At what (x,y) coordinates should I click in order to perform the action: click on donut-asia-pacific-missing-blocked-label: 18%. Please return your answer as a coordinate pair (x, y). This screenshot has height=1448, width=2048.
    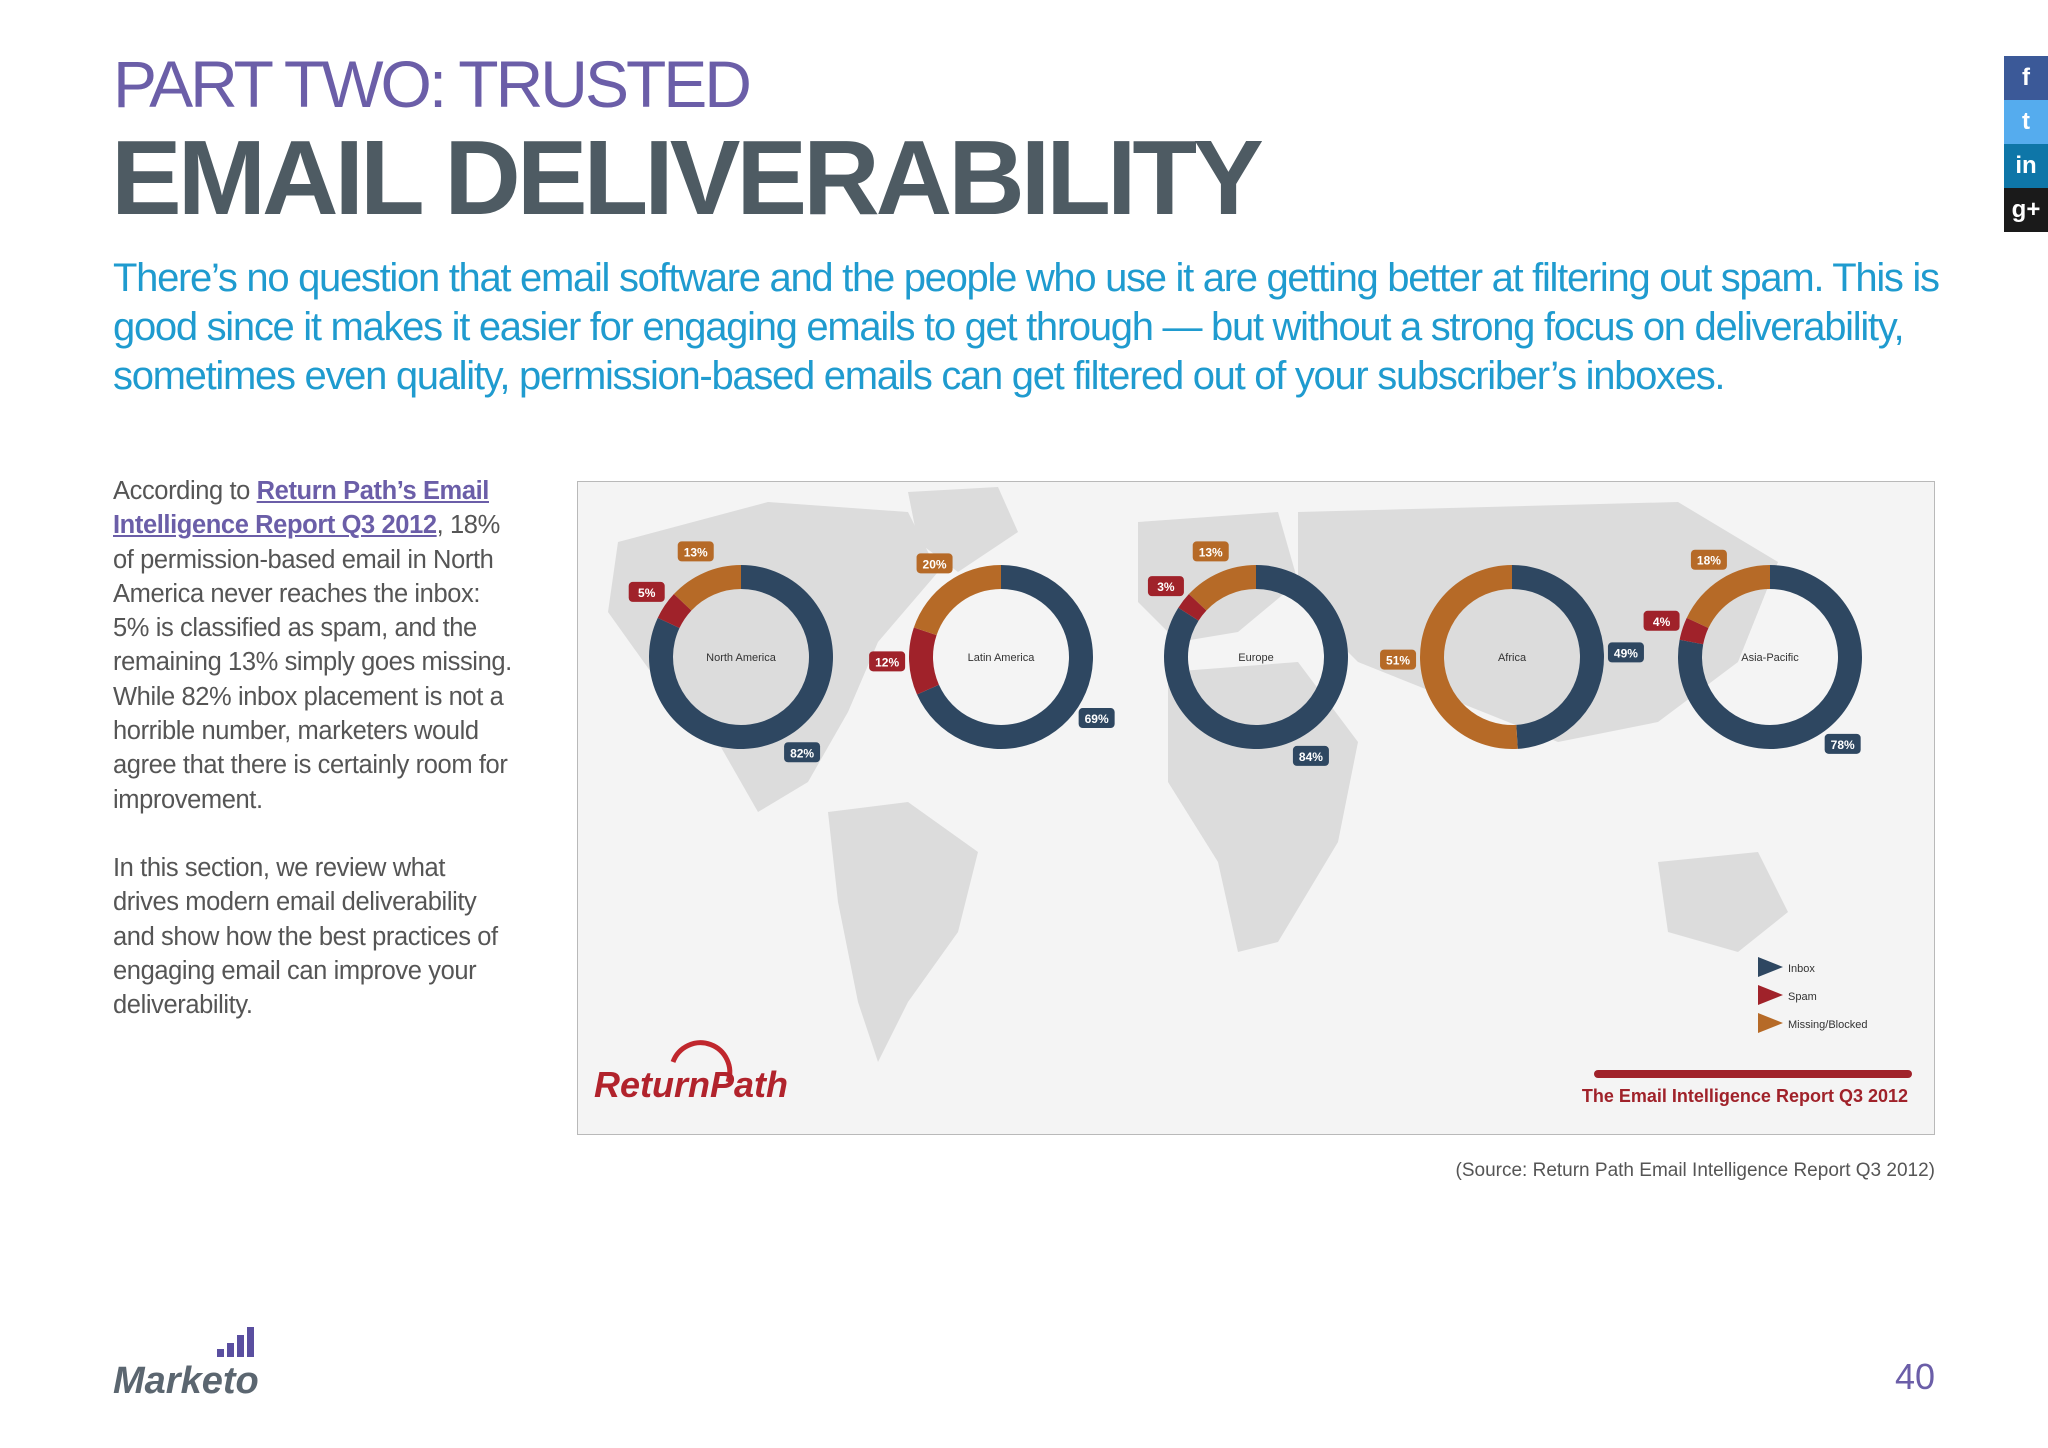
    Looking at the image, I should click on (1709, 561).